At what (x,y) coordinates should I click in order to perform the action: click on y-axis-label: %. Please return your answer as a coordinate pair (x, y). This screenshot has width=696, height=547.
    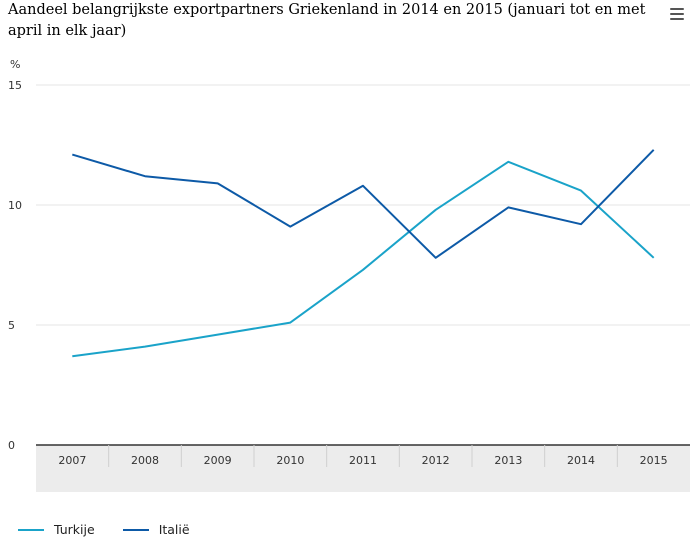
    Looking at the image, I should click on (15, 64).